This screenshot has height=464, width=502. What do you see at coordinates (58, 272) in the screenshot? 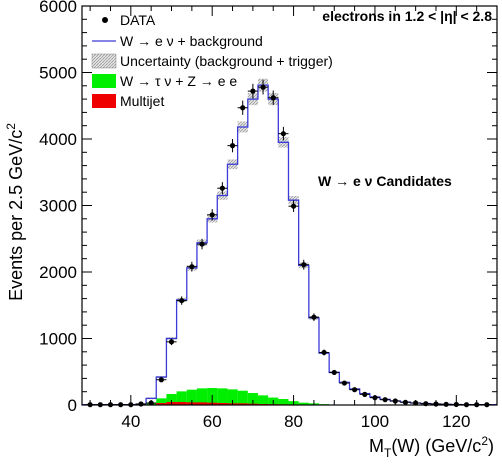
I see `y-tick-label: 2000` at bounding box center [58, 272].